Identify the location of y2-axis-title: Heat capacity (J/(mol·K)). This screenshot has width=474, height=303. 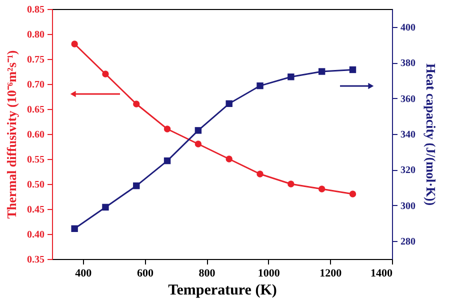
(431, 134).